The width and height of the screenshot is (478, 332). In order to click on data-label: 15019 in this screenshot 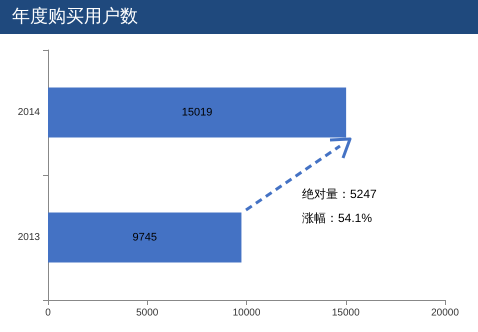, I will do `click(197, 112)`.